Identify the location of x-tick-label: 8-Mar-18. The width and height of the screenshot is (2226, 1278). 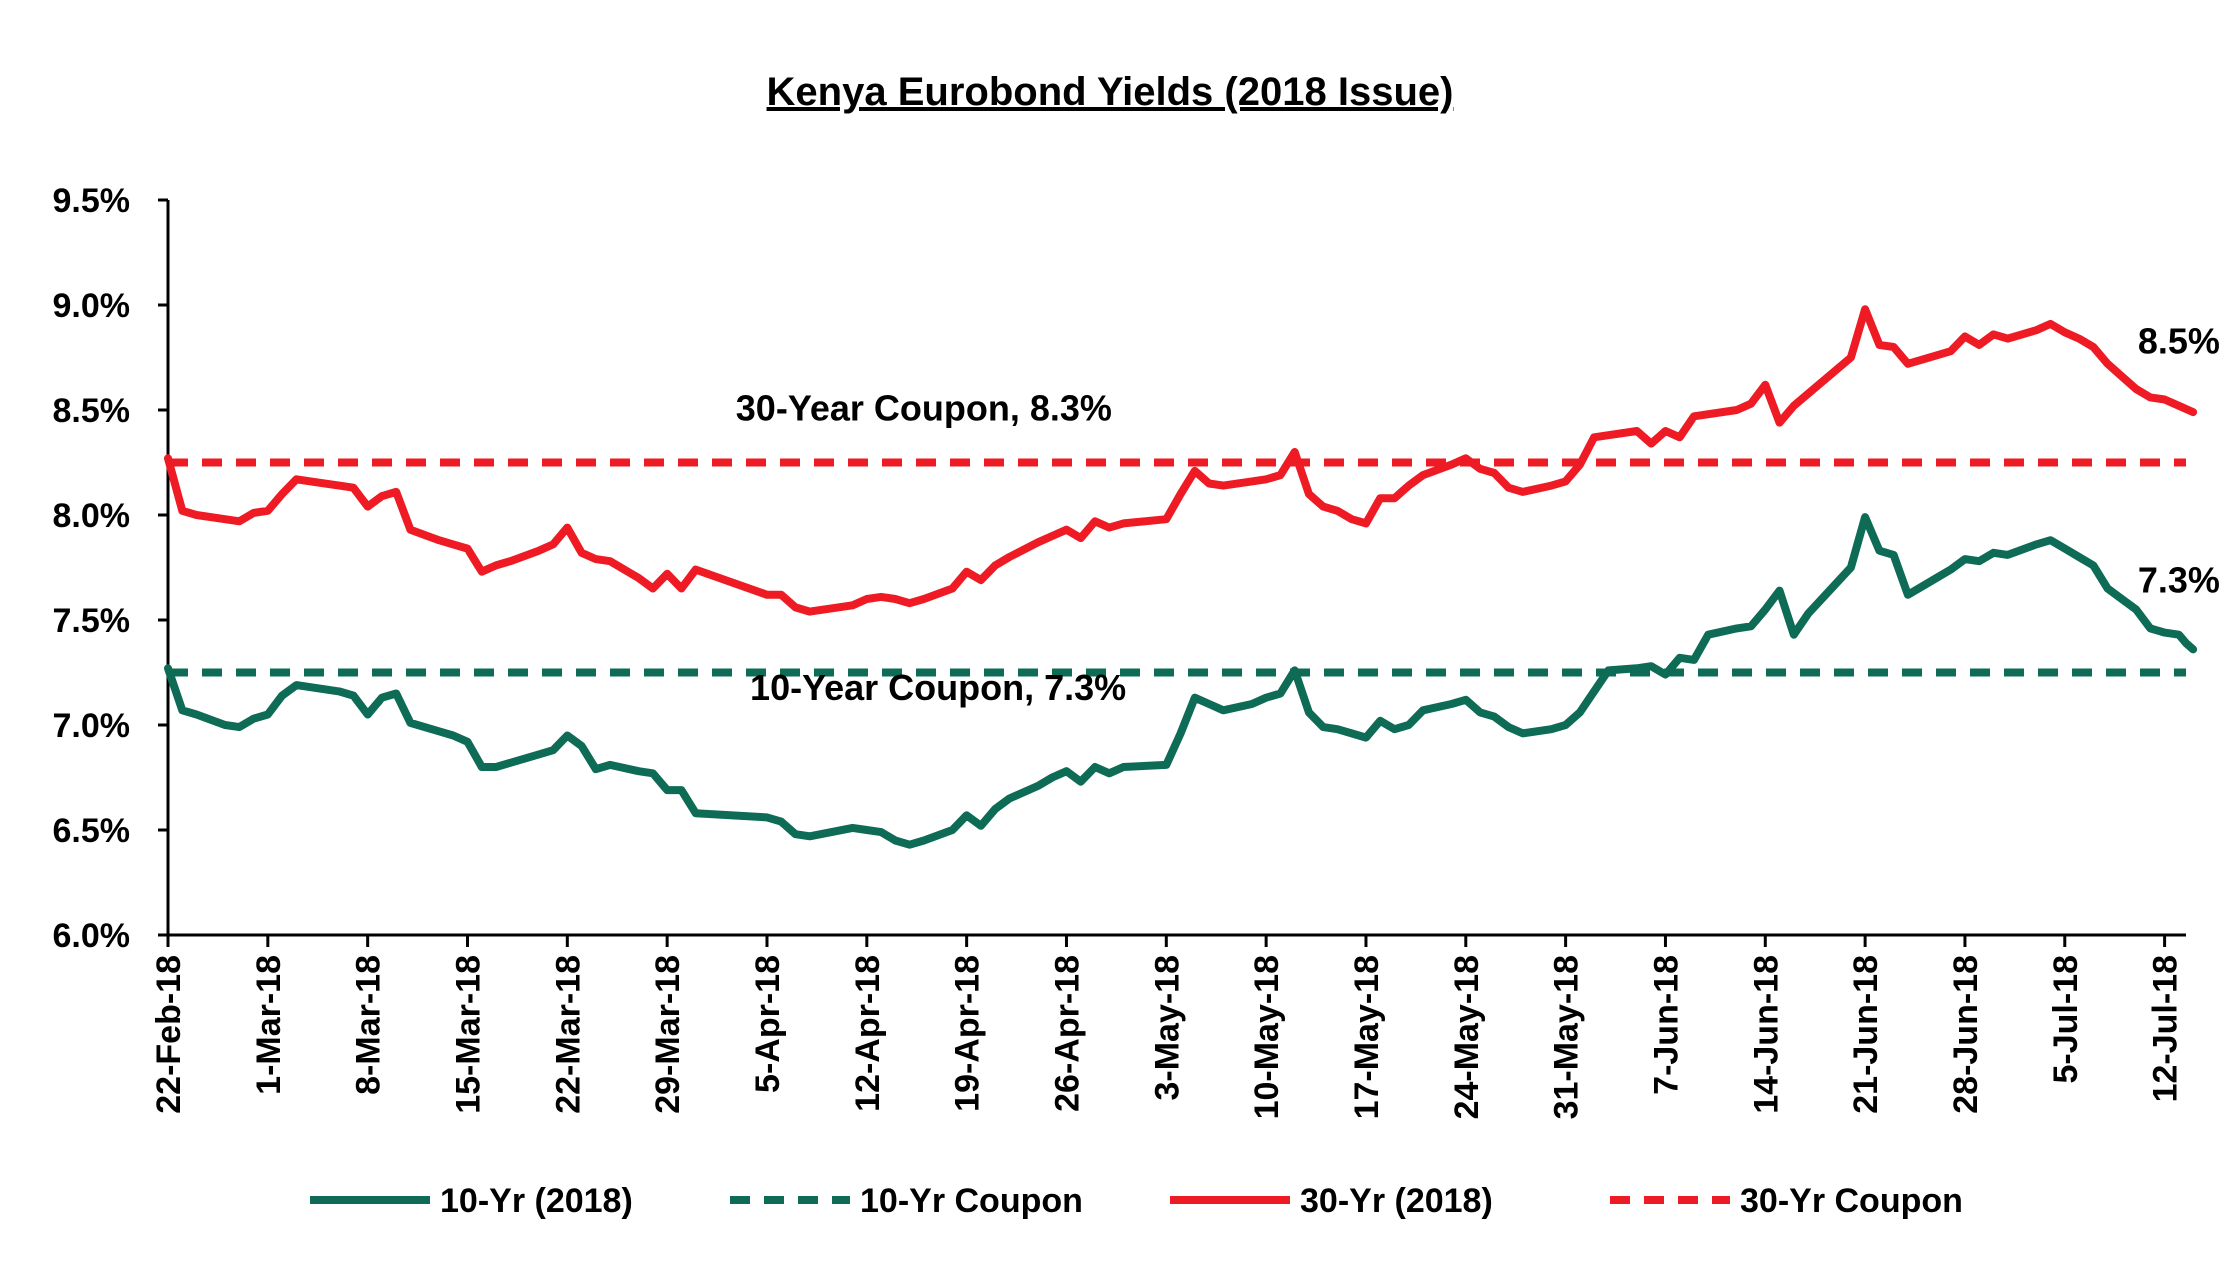
(369, 1025).